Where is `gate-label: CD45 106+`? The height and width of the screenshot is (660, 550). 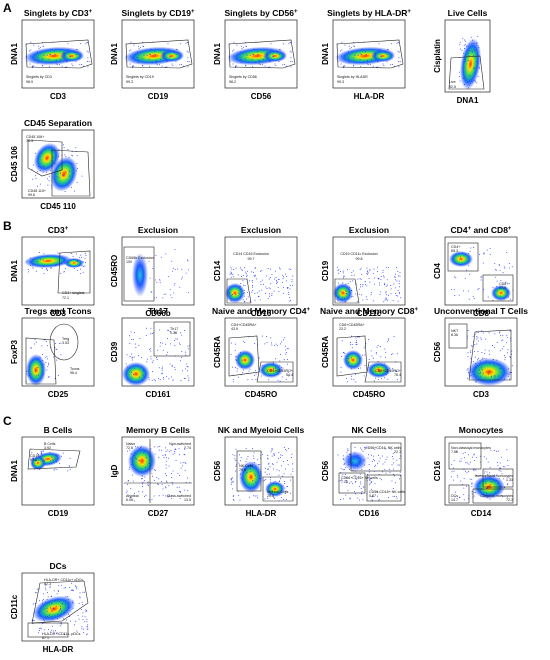
gate-label: CD45 106+ is located at coordinates (35, 137).